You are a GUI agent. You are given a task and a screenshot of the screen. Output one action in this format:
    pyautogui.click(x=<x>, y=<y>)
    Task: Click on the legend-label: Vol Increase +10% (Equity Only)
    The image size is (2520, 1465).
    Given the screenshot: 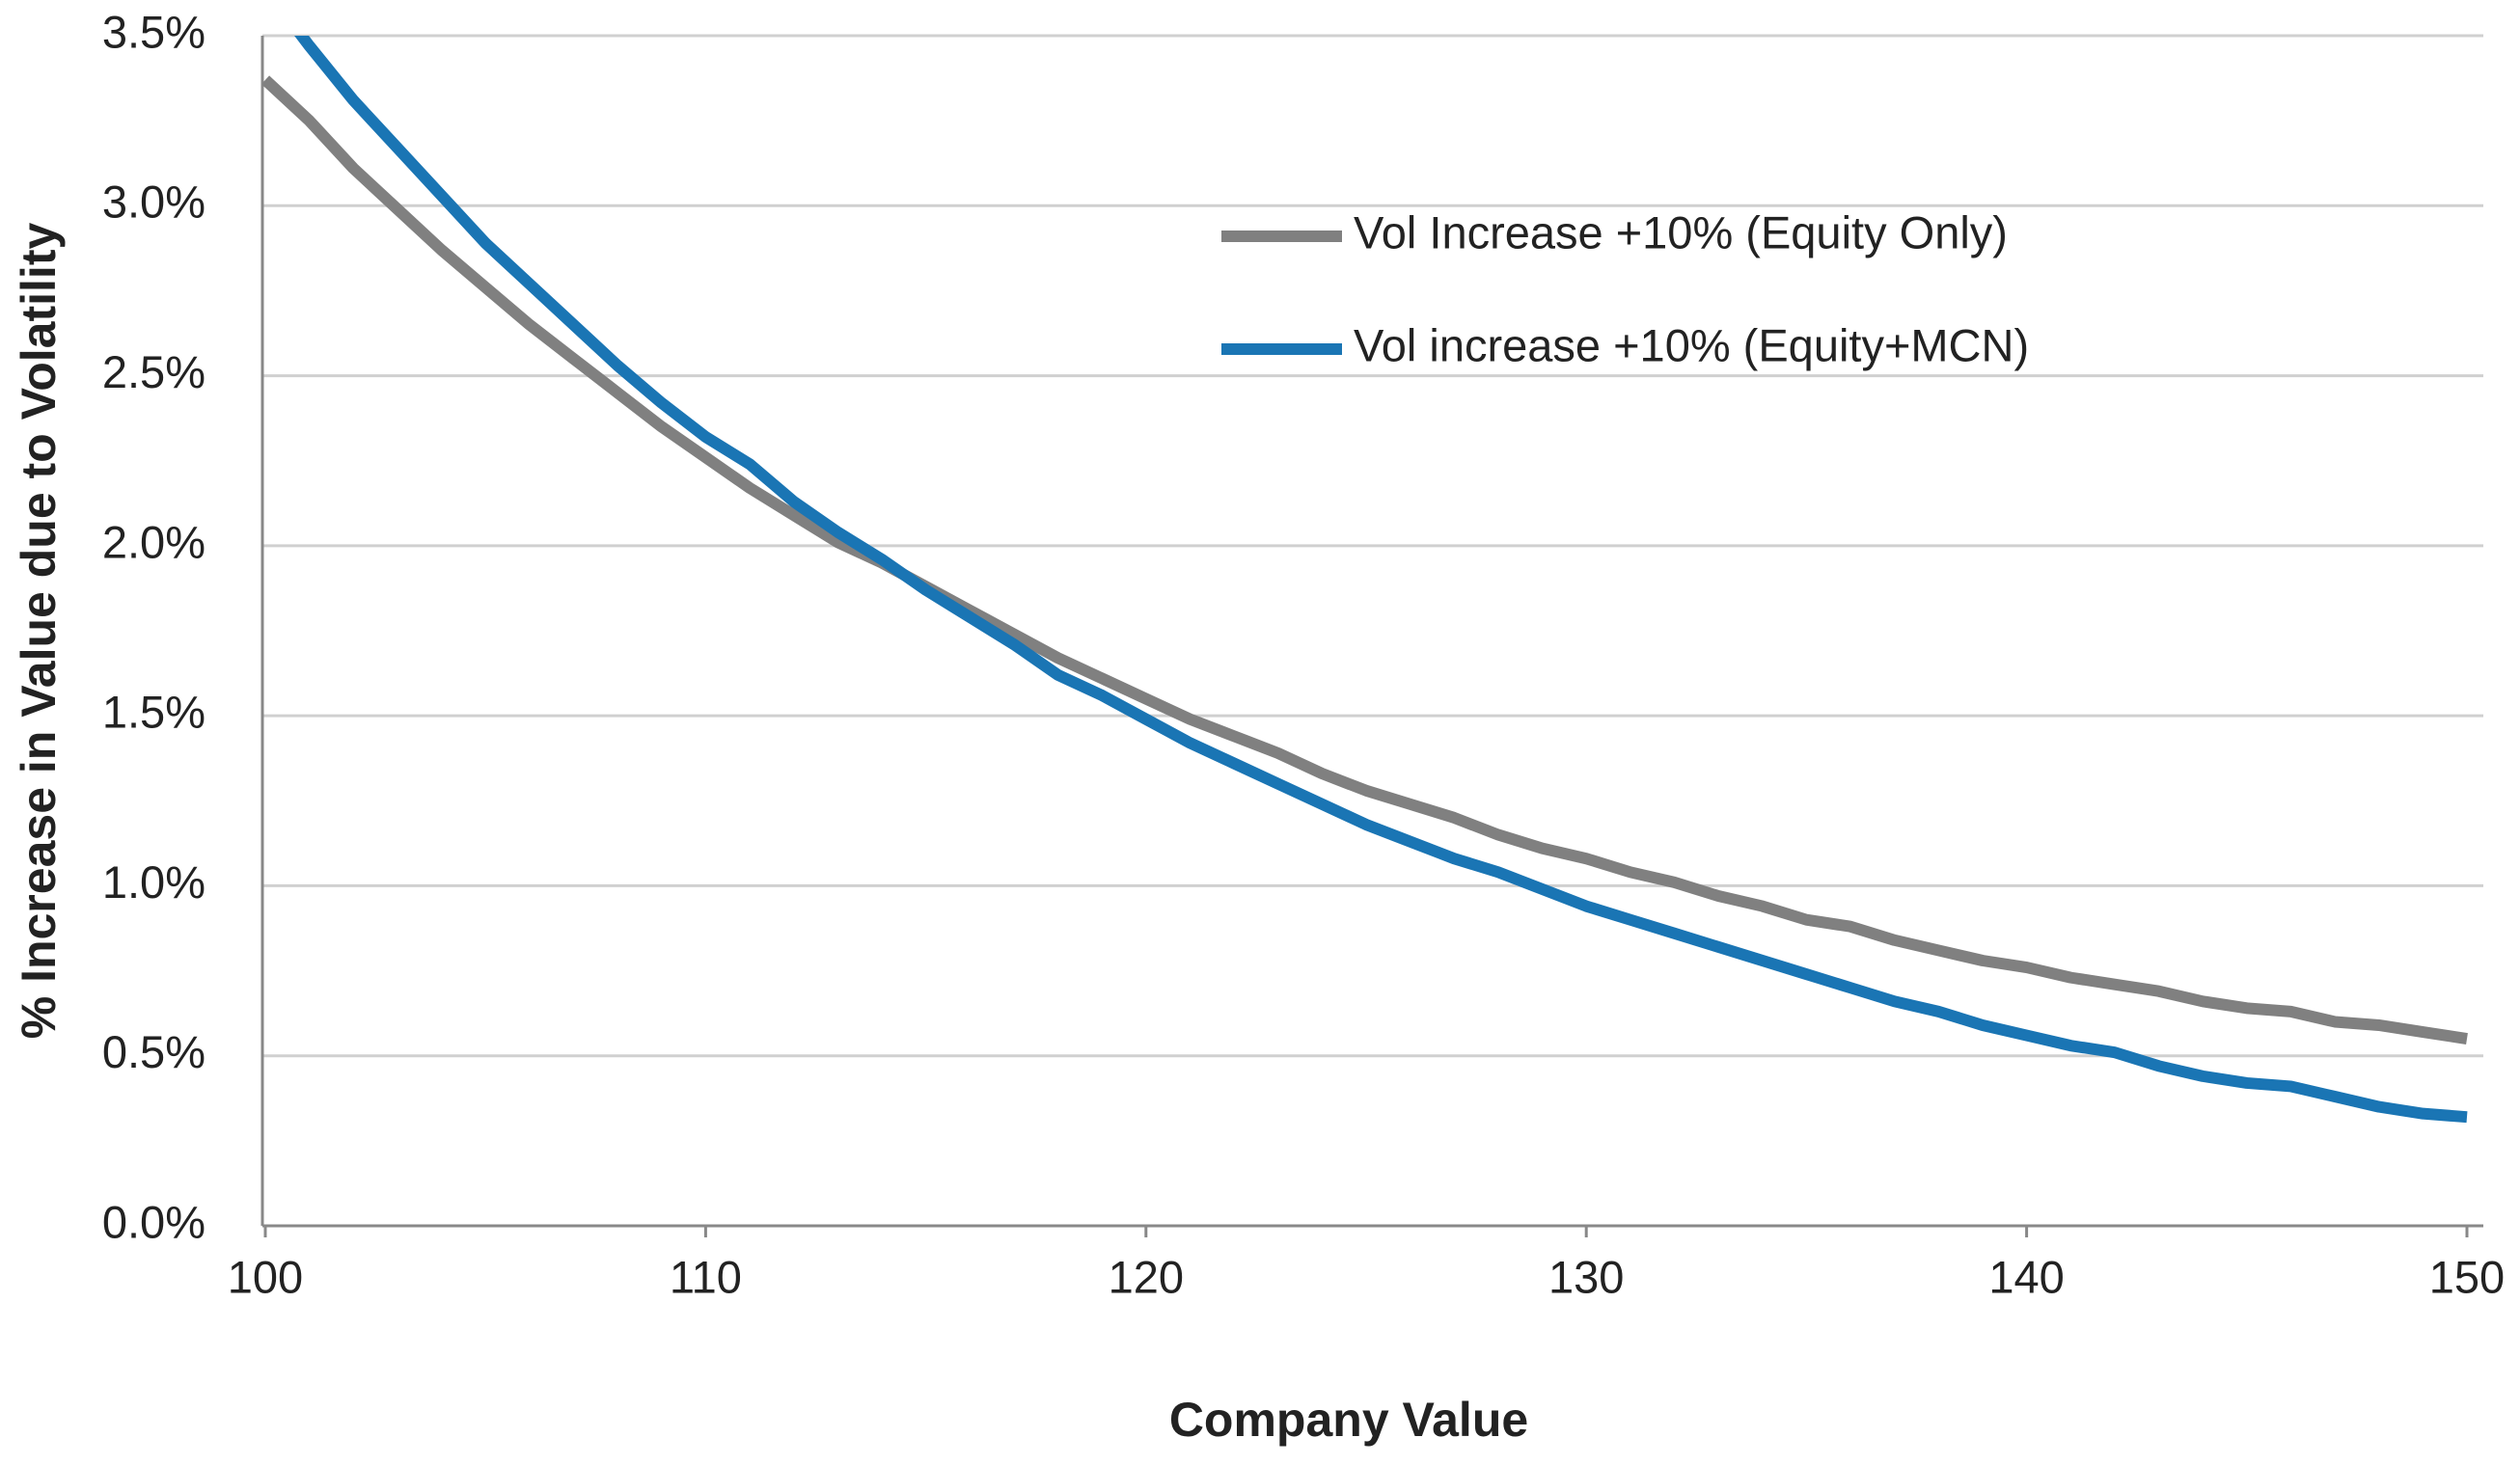 What is the action you would take?
    pyautogui.click(x=1681, y=232)
    